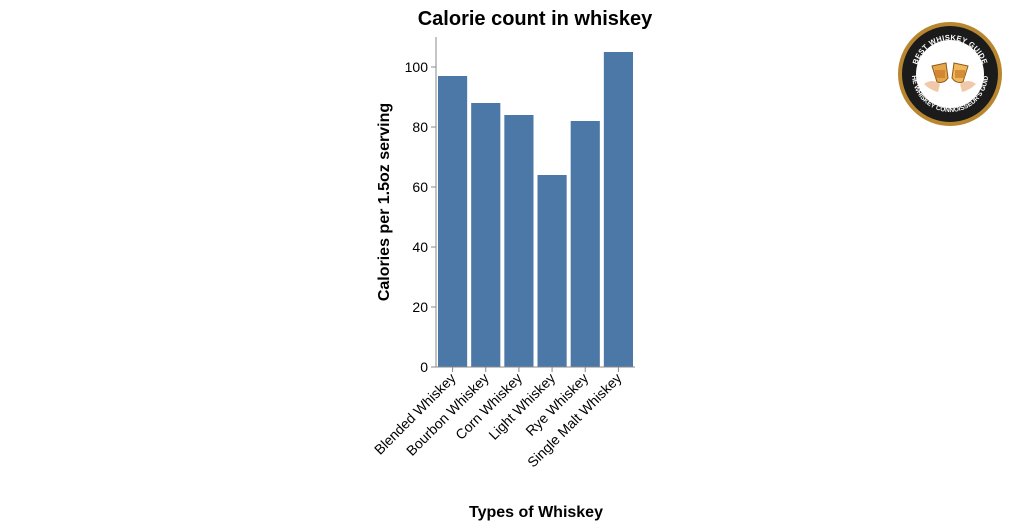 This screenshot has height=529, width=1024. Describe the element at coordinates (421, 206) in the screenshot. I see `y-axis: 0 20 40 60 80 100` at that location.